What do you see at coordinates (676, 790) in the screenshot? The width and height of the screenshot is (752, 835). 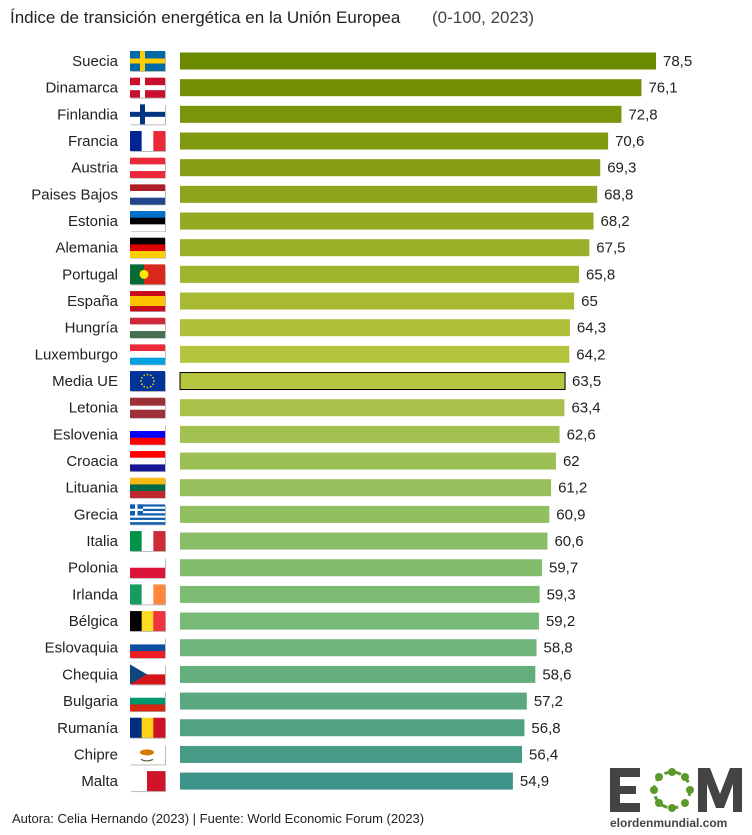 I see `eom-logo` at bounding box center [676, 790].